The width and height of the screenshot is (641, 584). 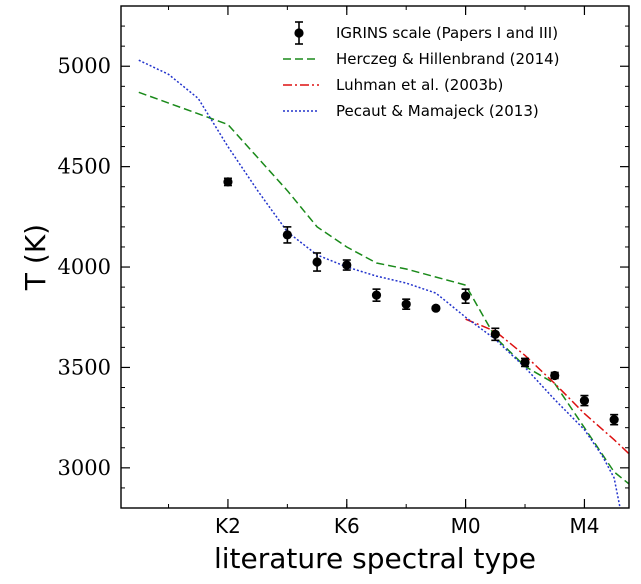 I want to click on legend-marker, so click(x=299, y=33).